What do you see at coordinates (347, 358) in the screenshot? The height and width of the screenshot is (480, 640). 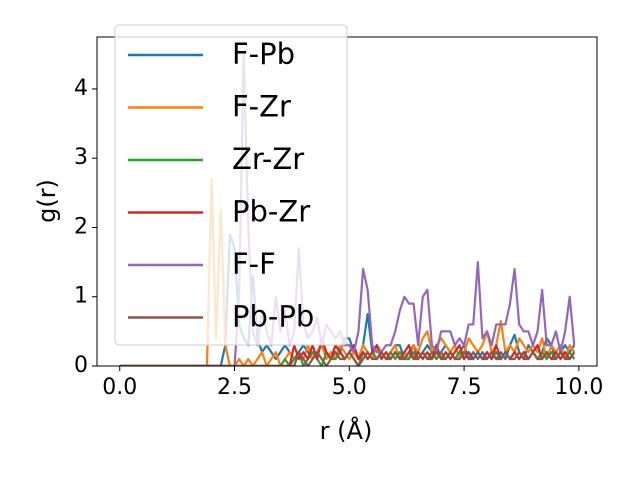 I see `data-line` at bounding box center [347, 358].